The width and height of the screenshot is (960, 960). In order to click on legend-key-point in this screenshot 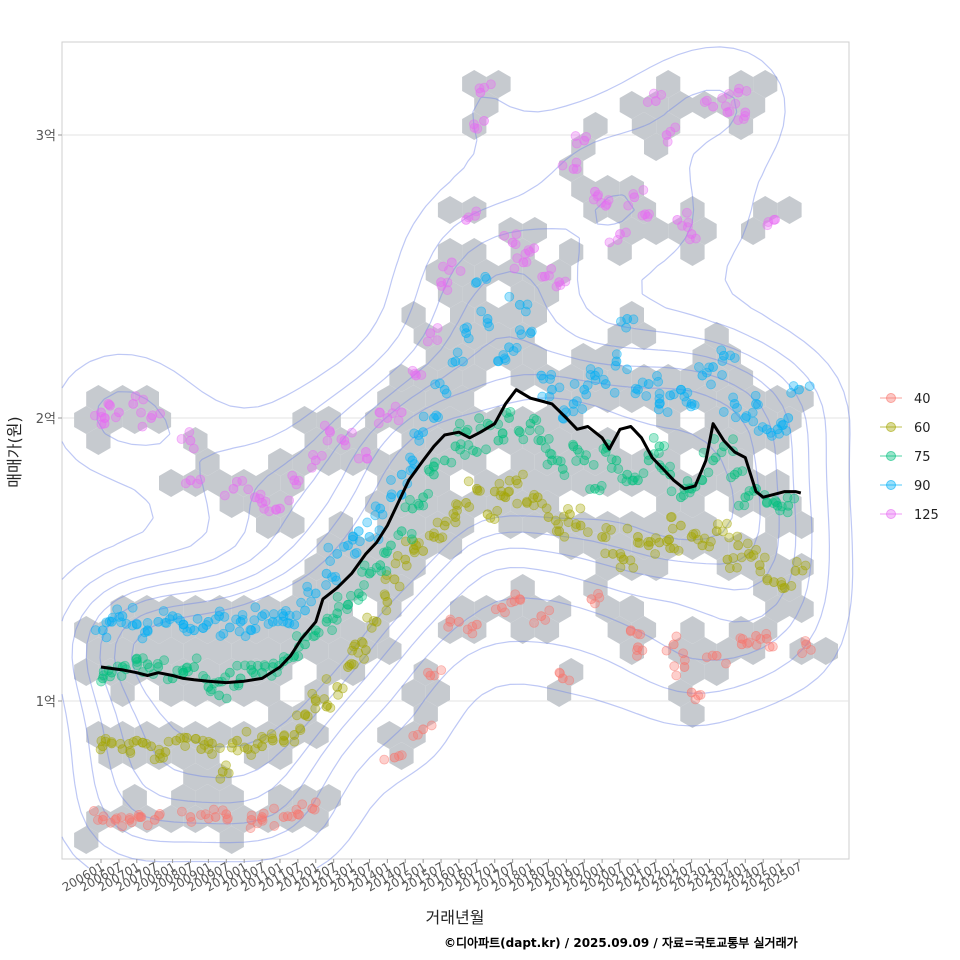, I will do `click(891, 427)`.